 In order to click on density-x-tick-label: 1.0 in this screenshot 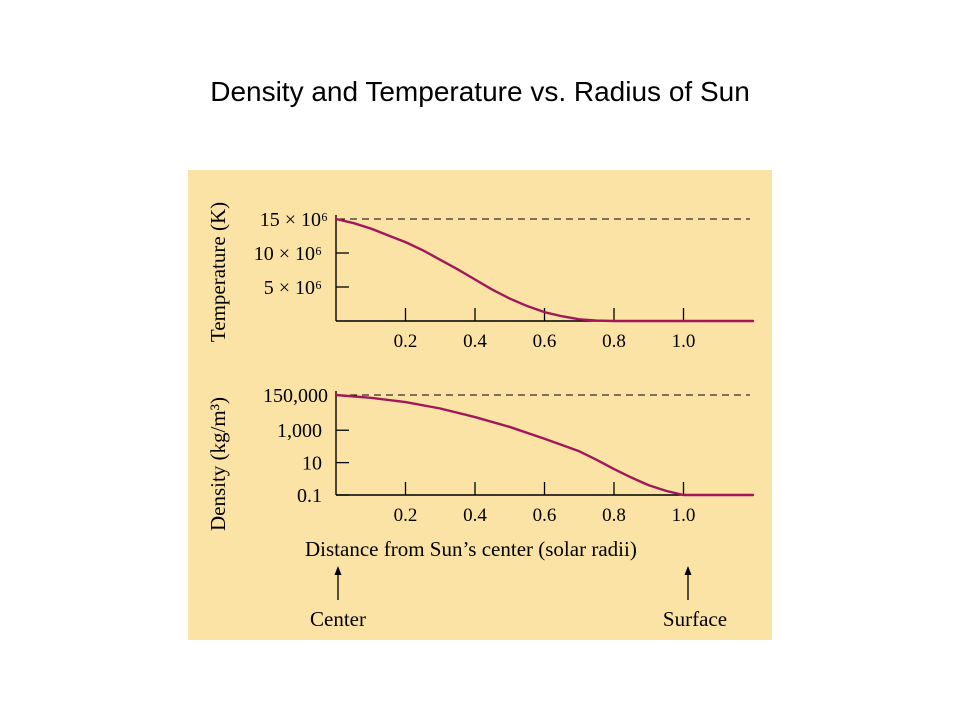, I will do `click(684, 515)`.